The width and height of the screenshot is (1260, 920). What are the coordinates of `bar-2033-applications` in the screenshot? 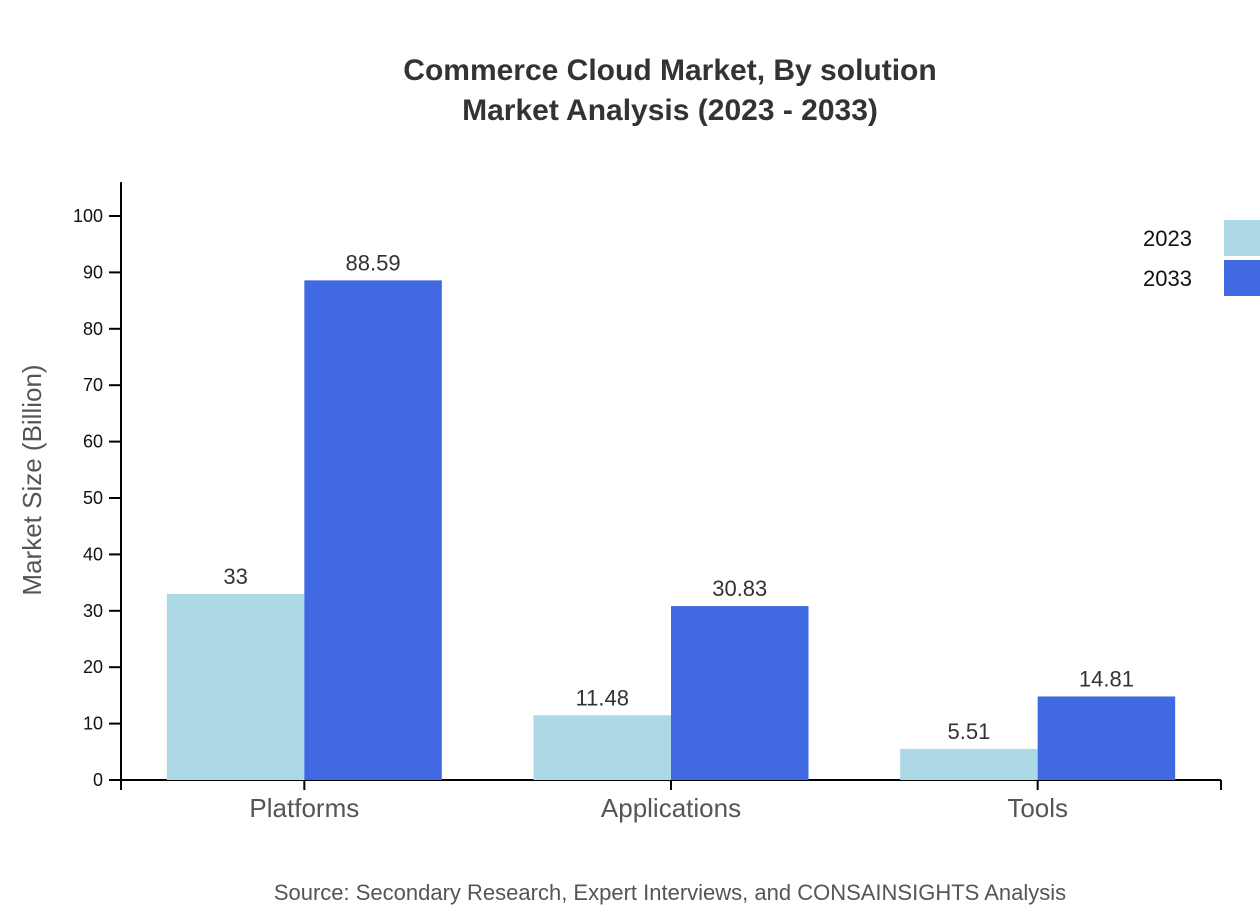 It's located at (740, 693).